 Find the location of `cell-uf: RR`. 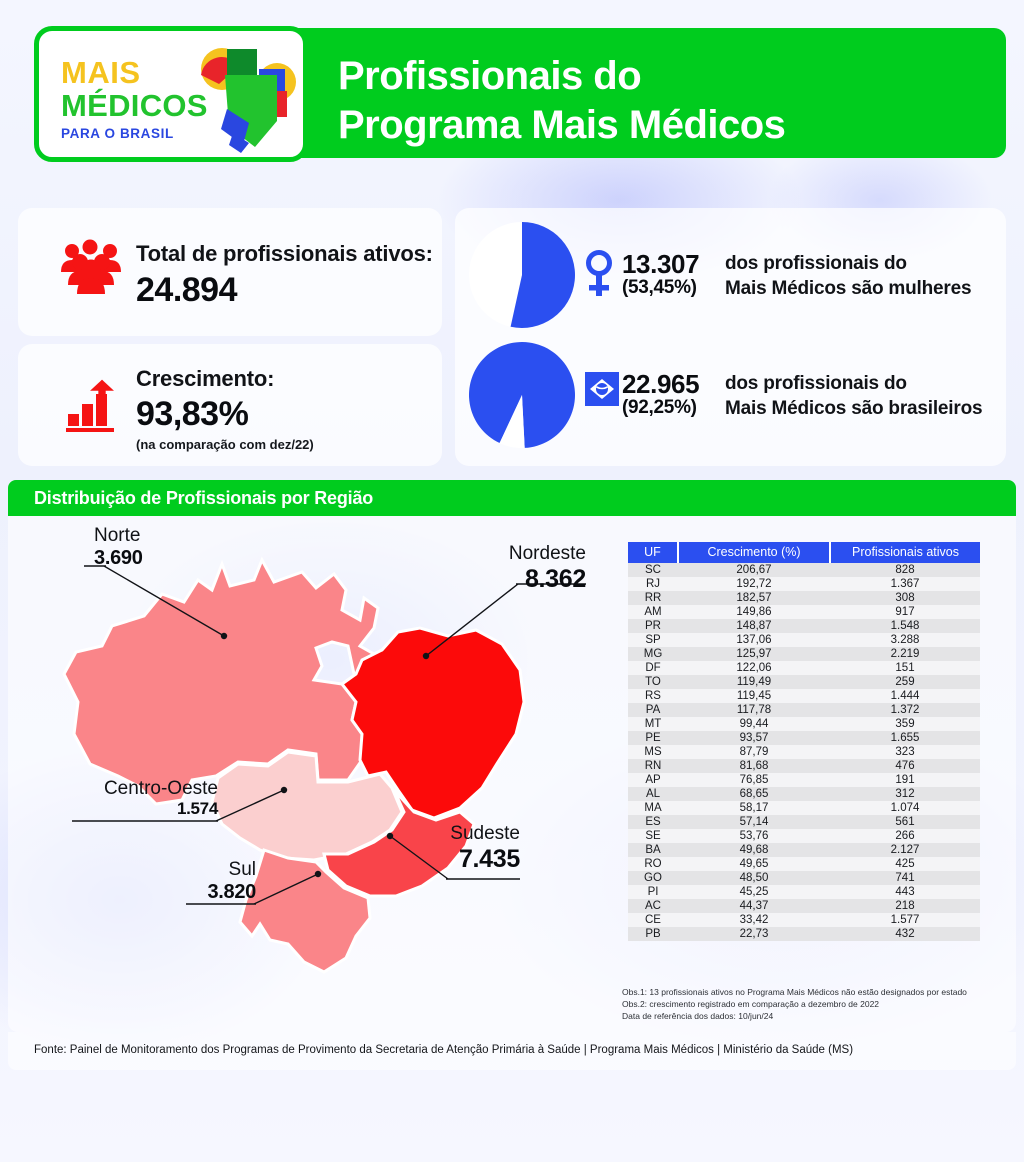

cell-uf: RR is located at coordinates (653, 598).